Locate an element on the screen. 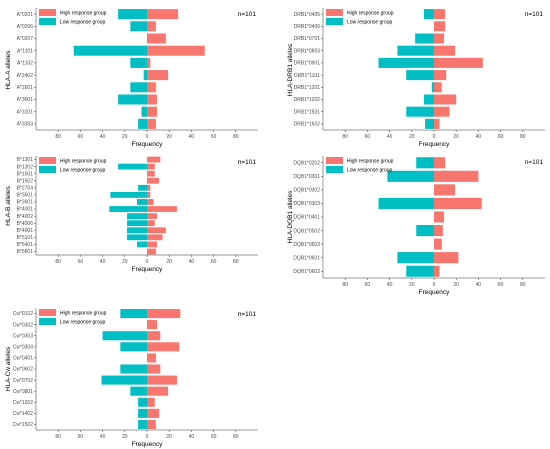 The image size is (550, 449). category-label: Cw*0801 is located at coordinates (23, 392).